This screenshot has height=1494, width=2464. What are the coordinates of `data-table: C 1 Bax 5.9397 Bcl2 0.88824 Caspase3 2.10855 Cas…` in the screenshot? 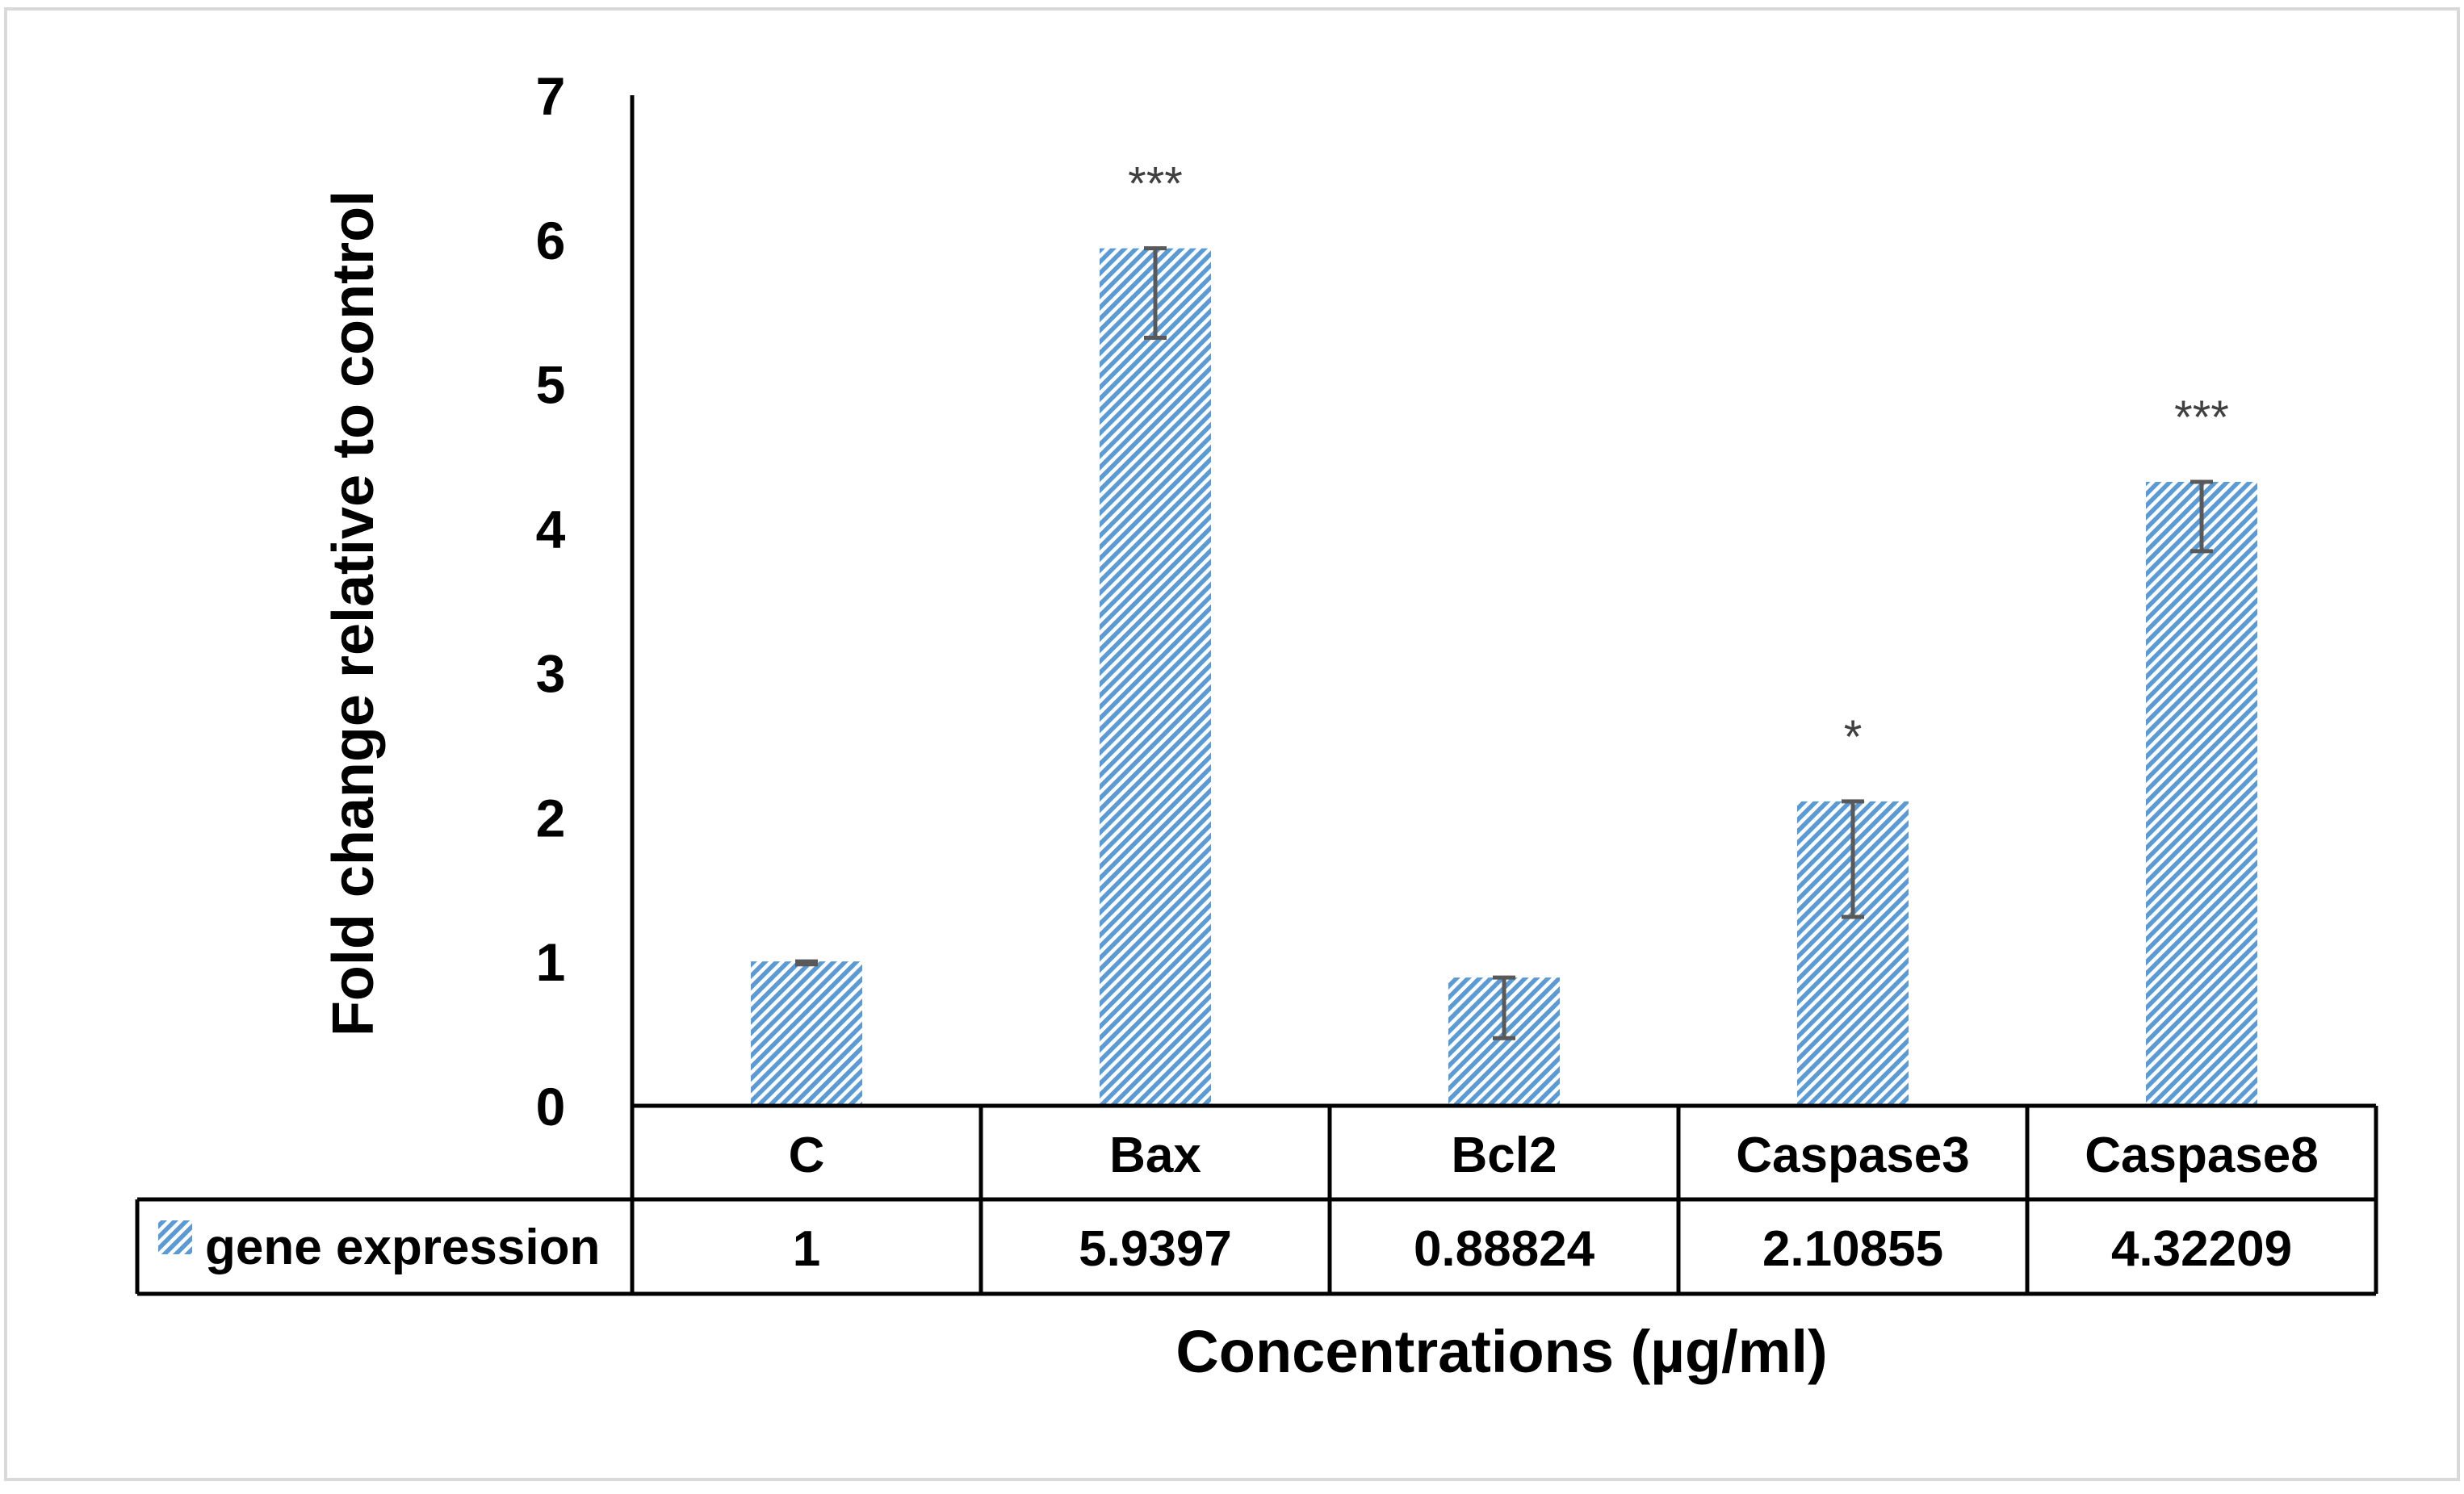 It's located at (1238, 1202).